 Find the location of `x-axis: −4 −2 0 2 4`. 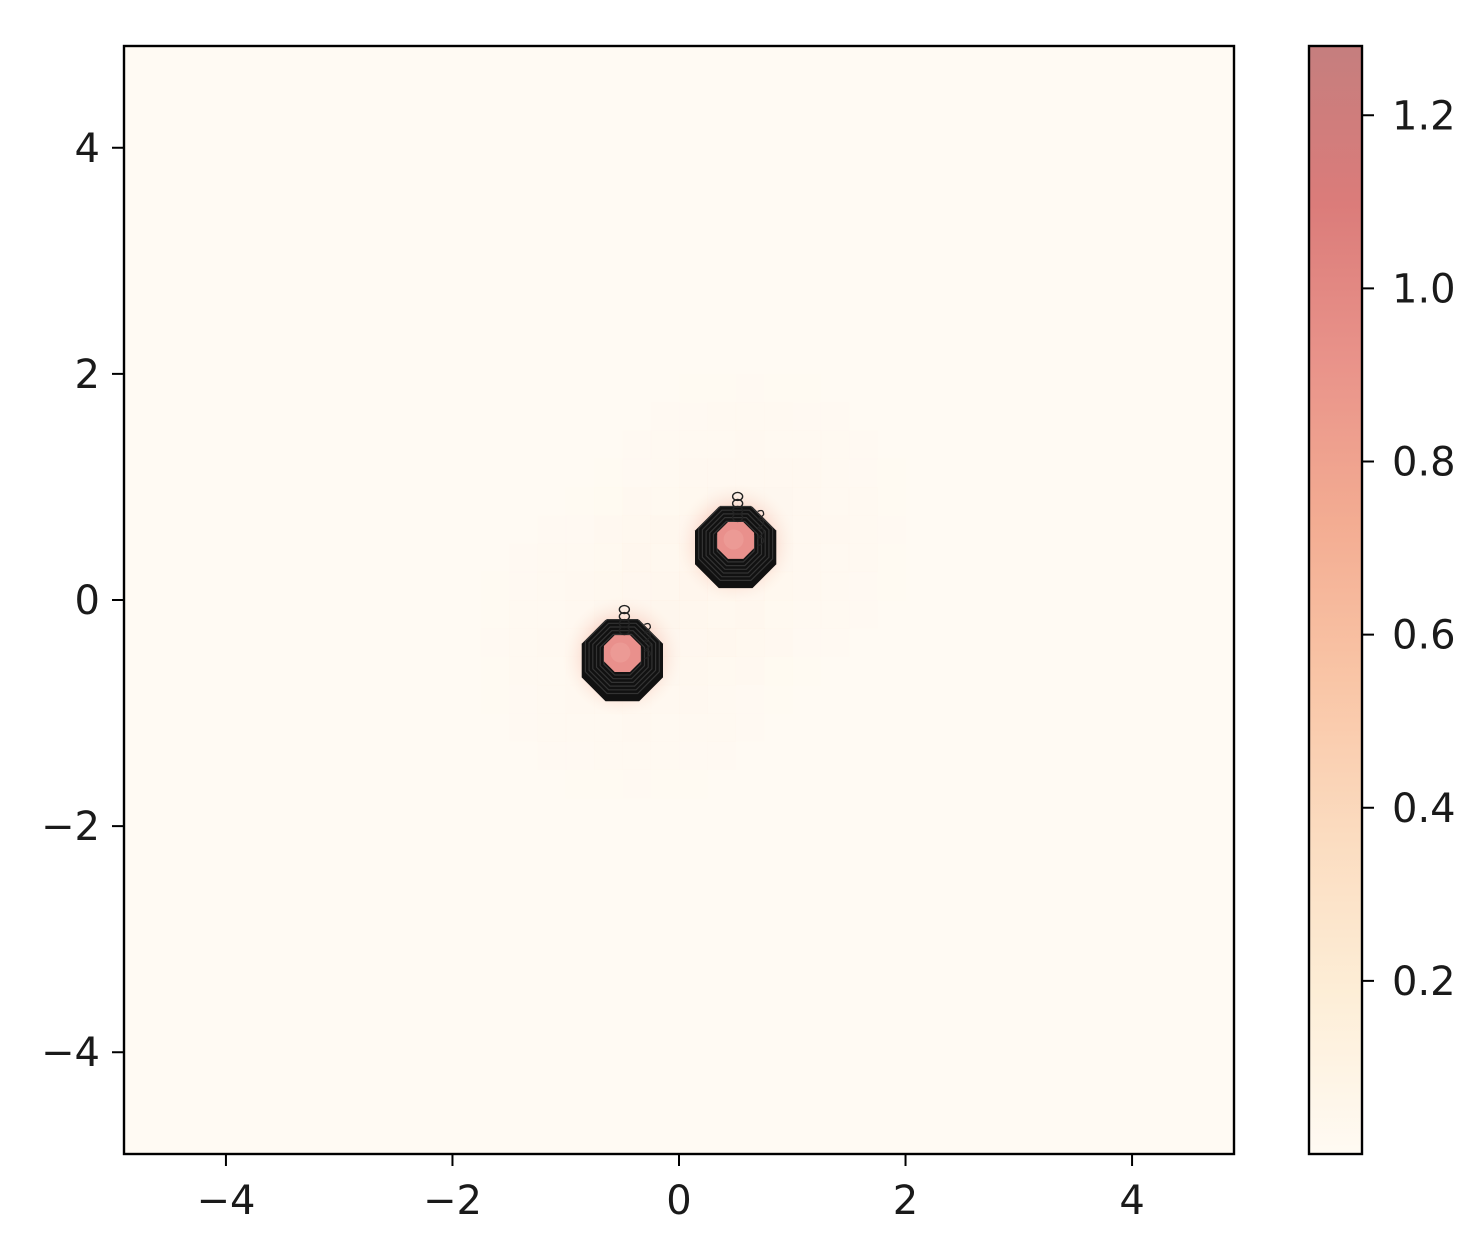

x-axis: −4 −2 0 2 4 is located at coordinates (670, 1189).